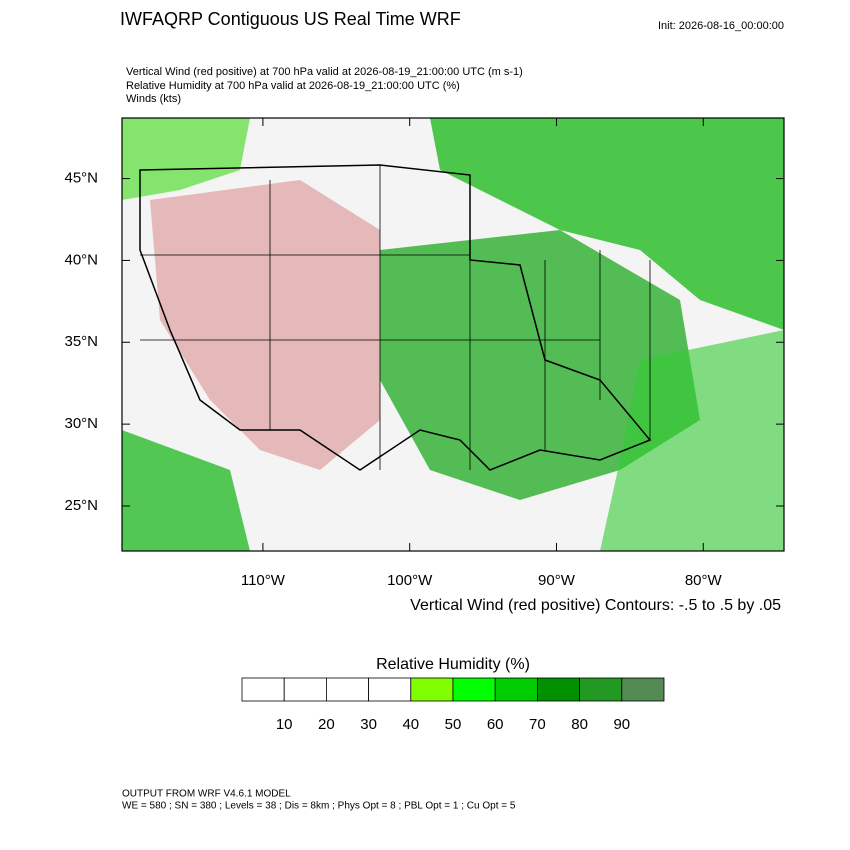 The image size is (850, 850). What do you see at coordinates (453, 724) in the screenshot?
I see `colorbar-tick-label: 50` at bounding box center [453, 724].